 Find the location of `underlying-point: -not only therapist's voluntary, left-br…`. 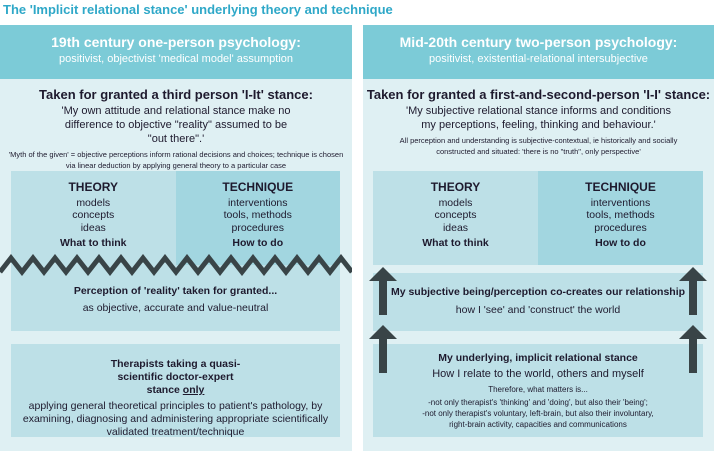

underlying-point: -not only therapist's voluntary, left-br… is located at coordinates (538, 419).